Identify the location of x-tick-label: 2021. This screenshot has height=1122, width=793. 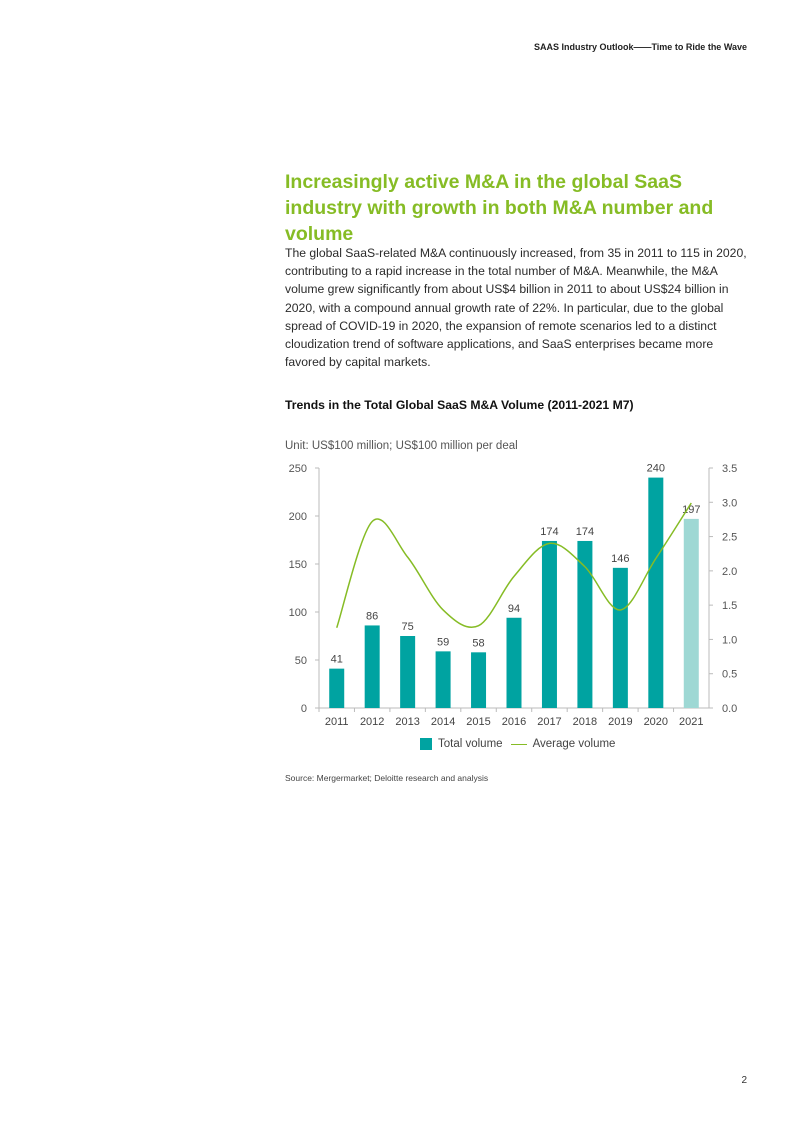
(691, 722).